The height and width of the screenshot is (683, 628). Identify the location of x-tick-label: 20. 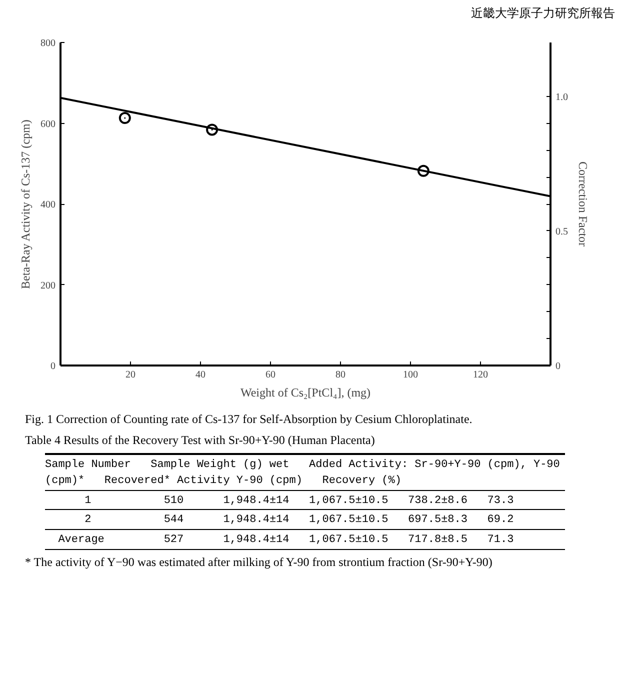
(131, 375).